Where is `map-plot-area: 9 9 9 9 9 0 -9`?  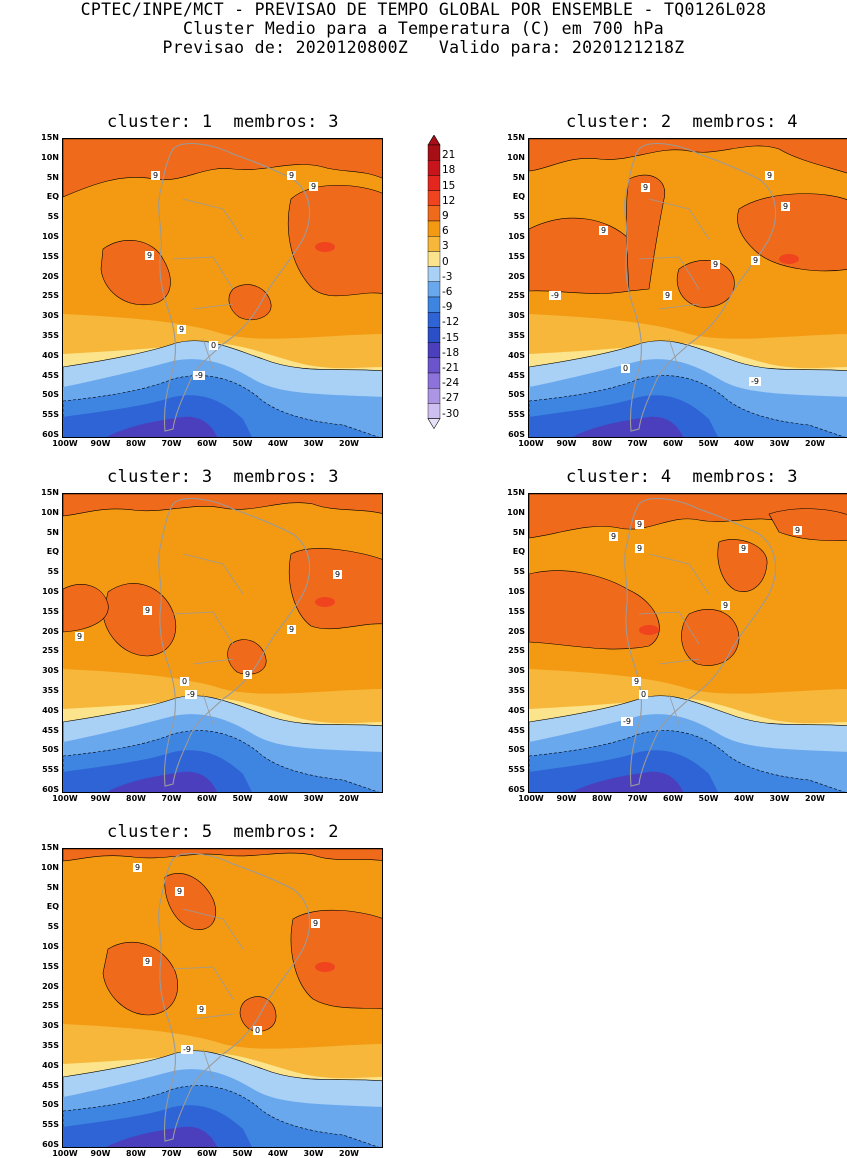 map-plot-area: 9 9 9 9 9 0 -9 is located at coordinates (222, 643).